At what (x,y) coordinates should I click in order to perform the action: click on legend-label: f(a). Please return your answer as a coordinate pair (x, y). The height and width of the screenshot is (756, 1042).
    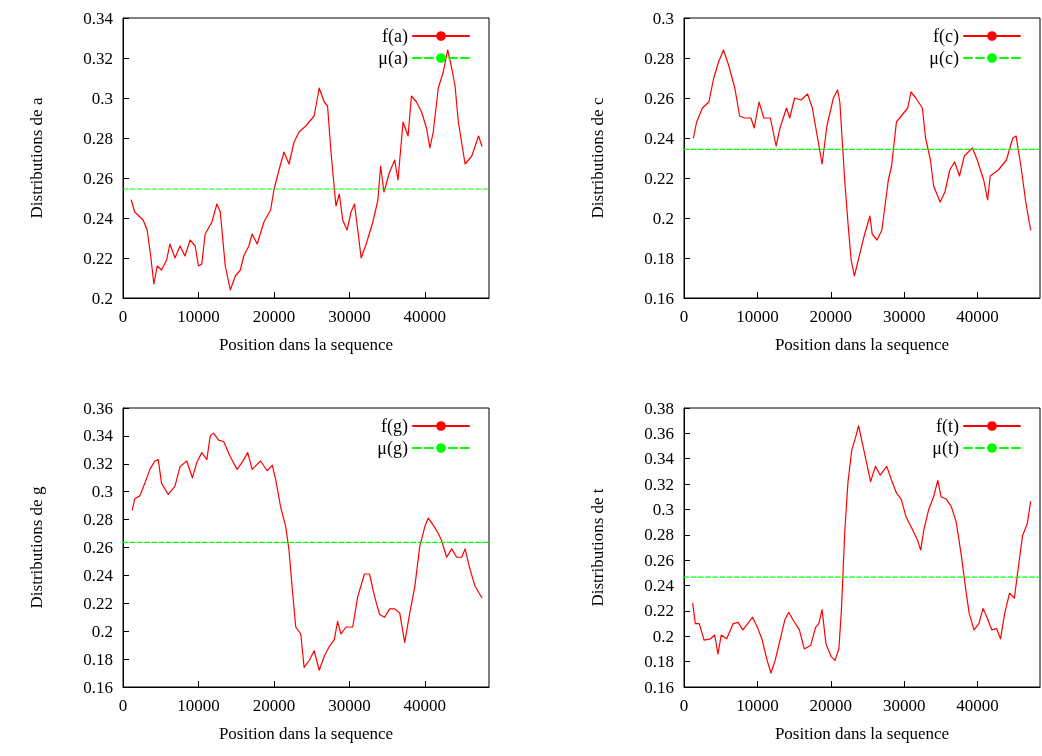
    Looking at the image, I should click on (395, 36).